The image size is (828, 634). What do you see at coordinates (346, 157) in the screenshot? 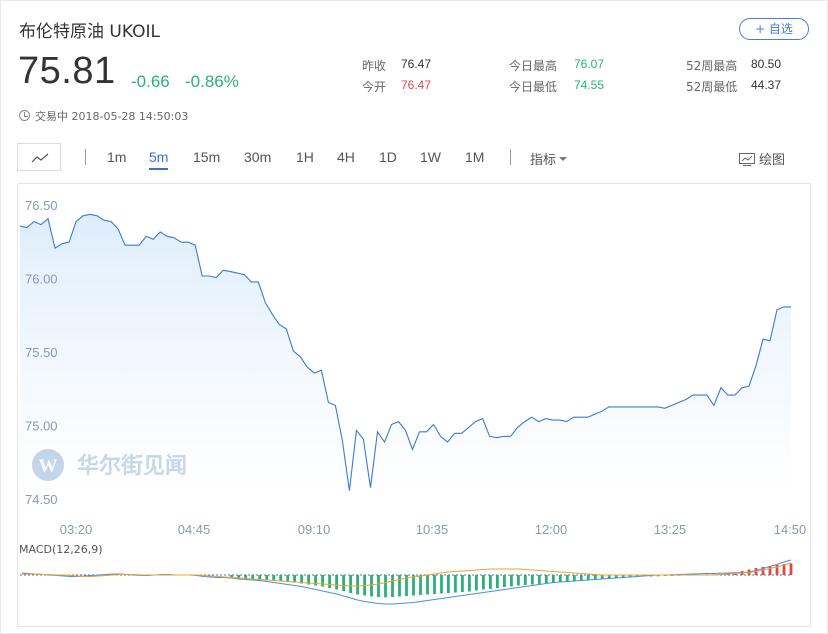
I see `timeframe-4h: 4H` at bounding box center [346, 157].